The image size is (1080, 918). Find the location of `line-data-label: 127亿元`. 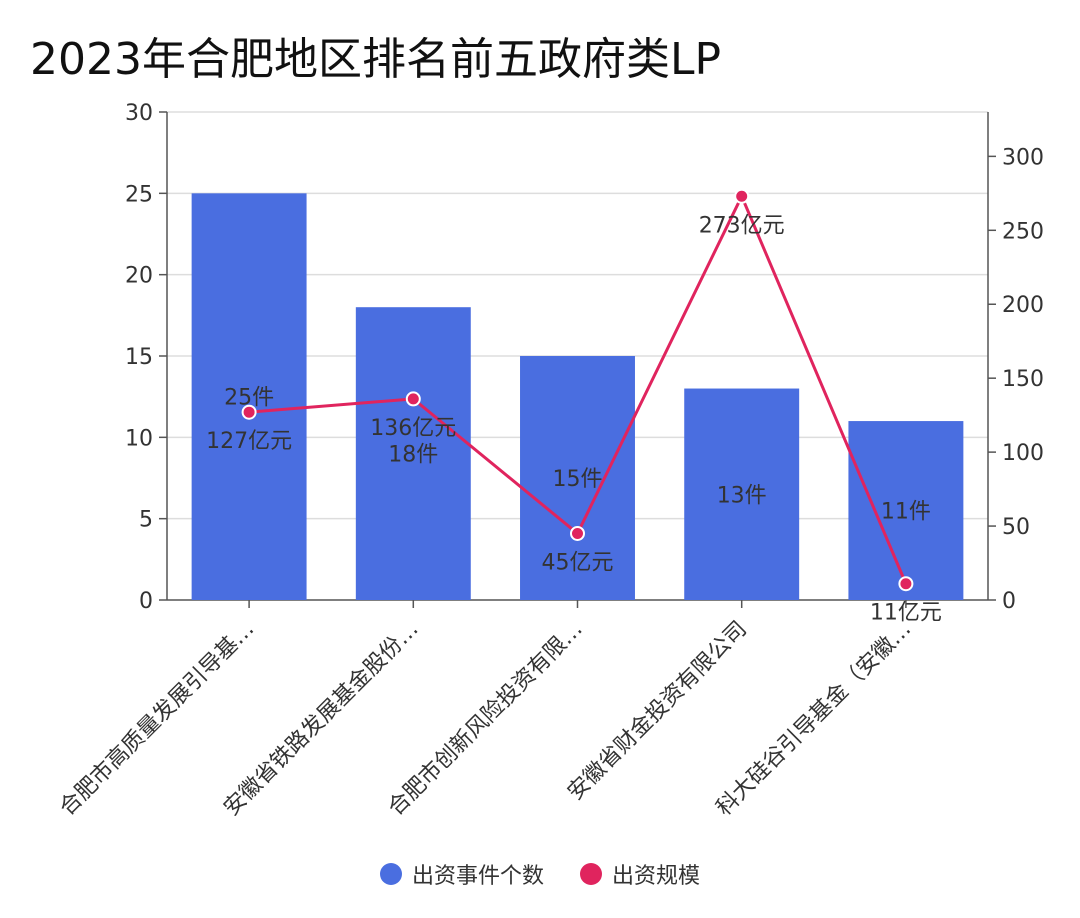

line-data-label: 127亿元 is located at coordinates (249, 441).